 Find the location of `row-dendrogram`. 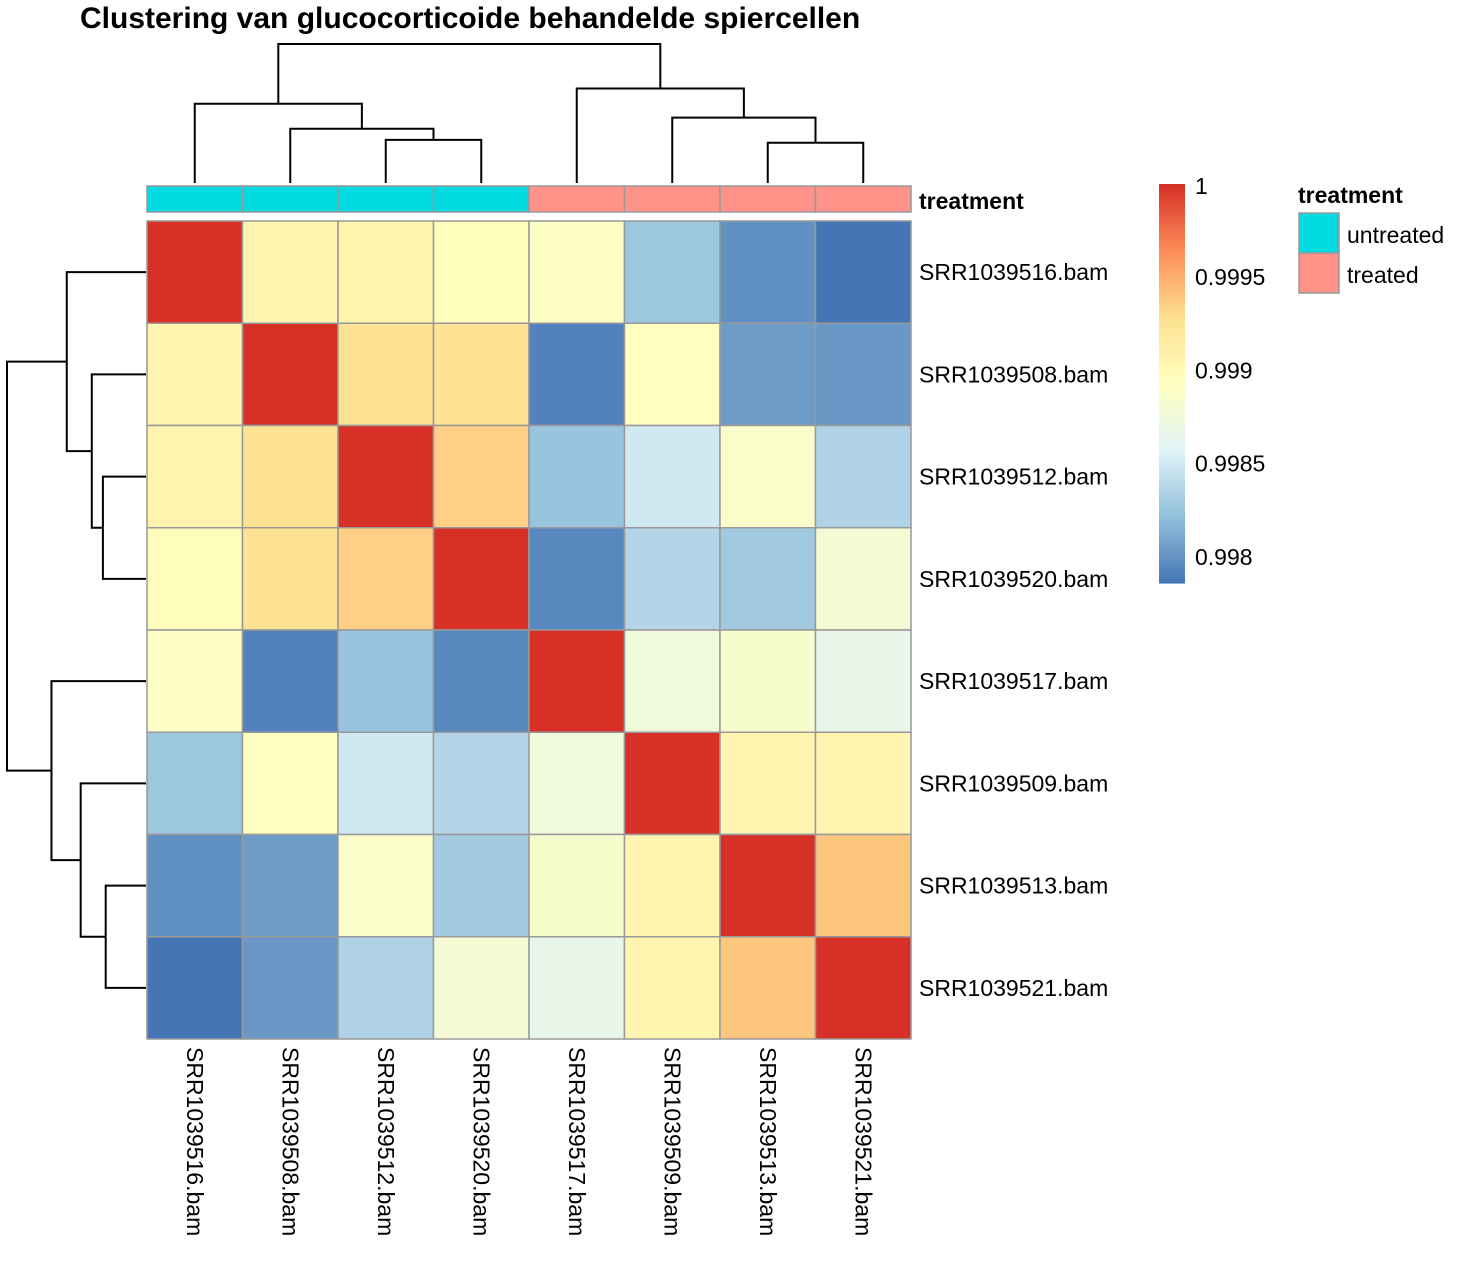

row-dendrogram is located at coordinates (76, 630).